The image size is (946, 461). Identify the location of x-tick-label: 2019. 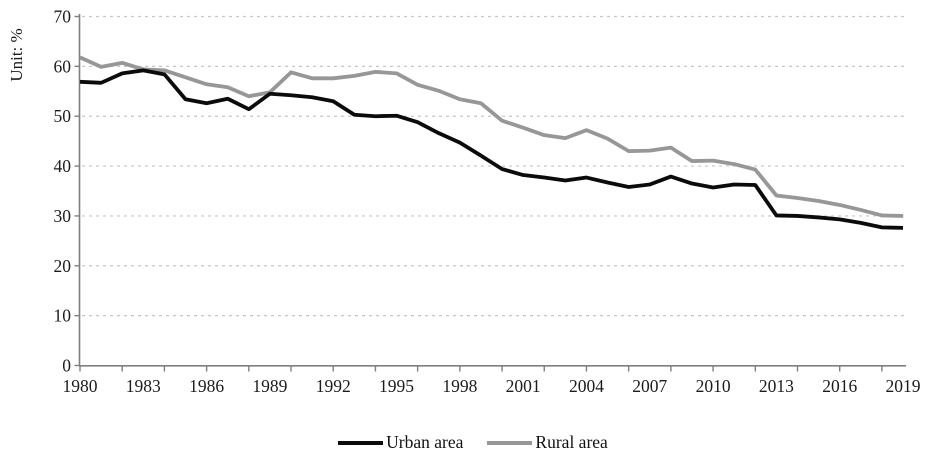
(903, 386).